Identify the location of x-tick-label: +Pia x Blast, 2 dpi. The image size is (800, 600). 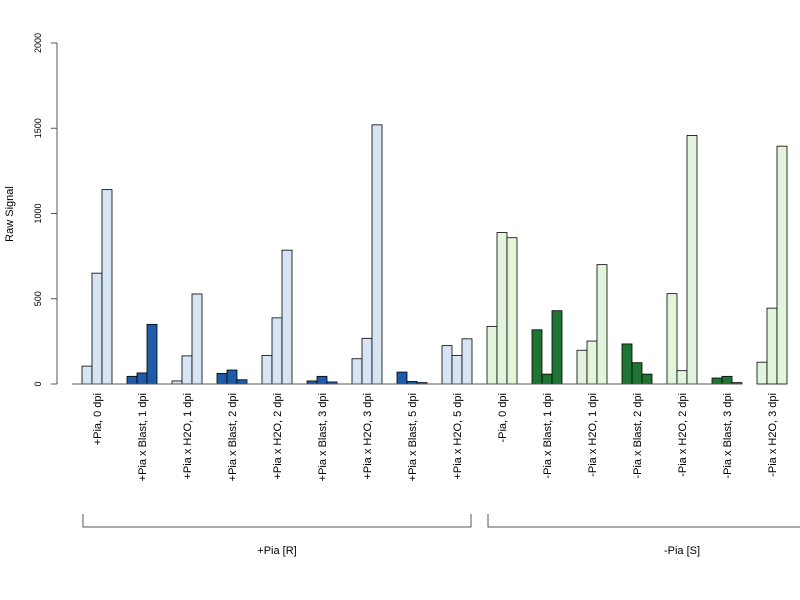
(233, 437).